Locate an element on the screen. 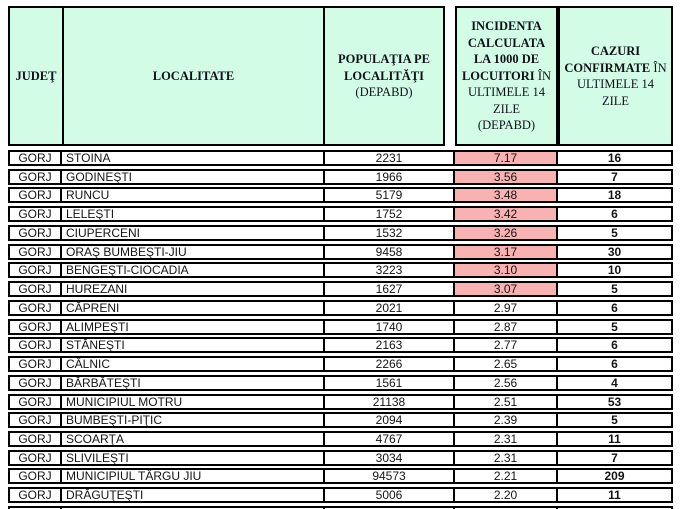 Image resolution: width=682 pixels, height=509 pixels. population-cell: 2021 is located at coordinates (390, 307).